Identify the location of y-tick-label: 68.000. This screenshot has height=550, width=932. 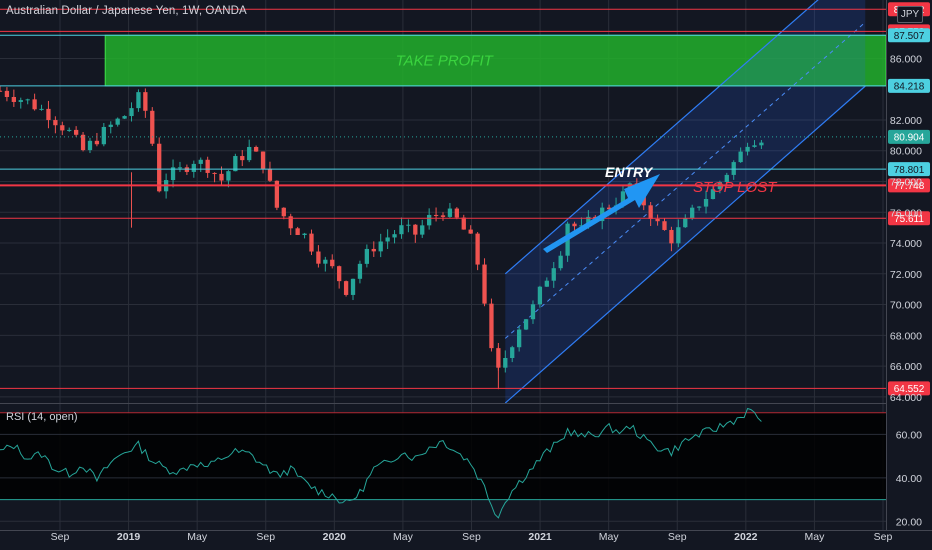
(906, 336).